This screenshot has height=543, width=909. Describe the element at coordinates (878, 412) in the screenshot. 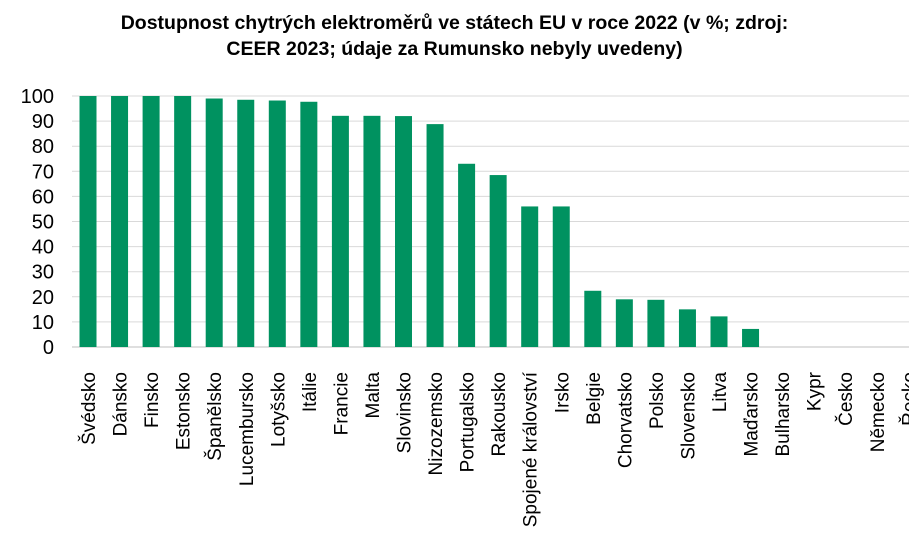

I see `x-tick-label: Německo` at that location.